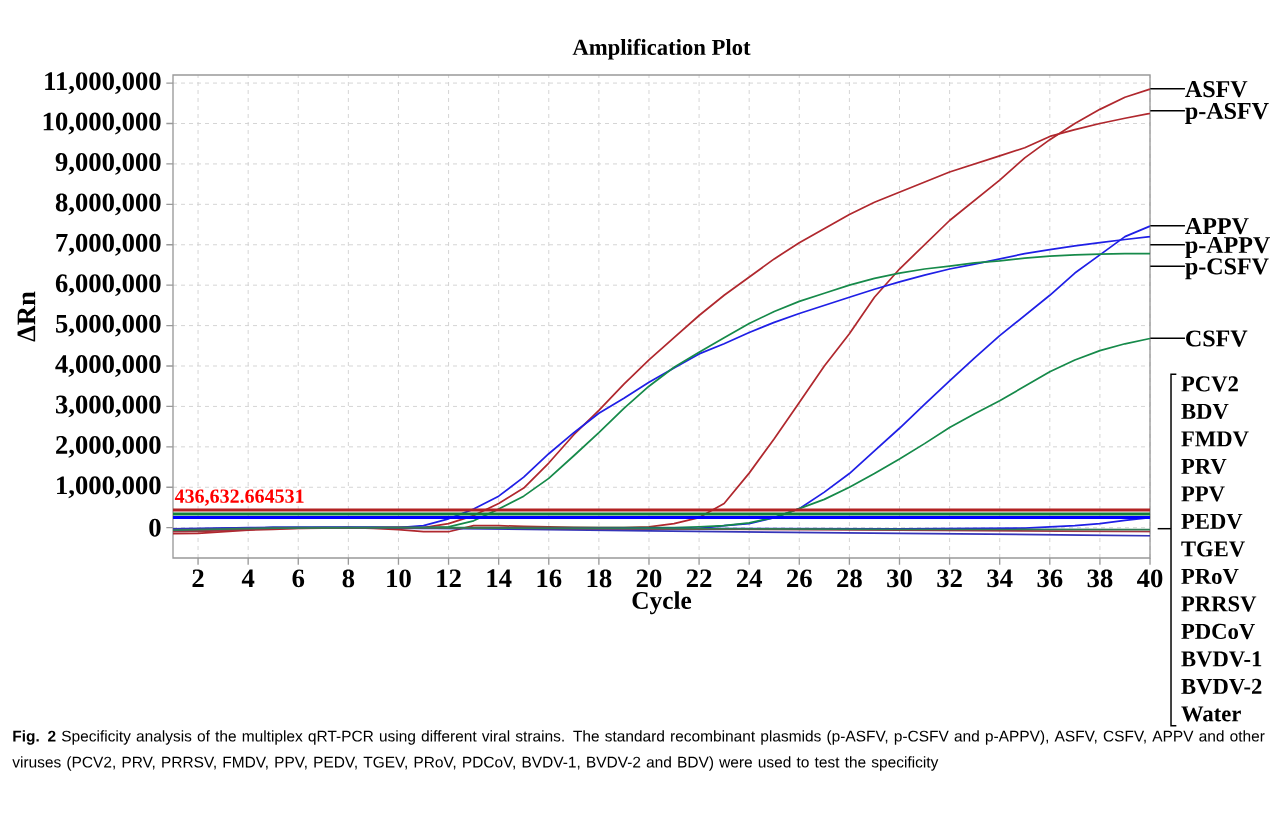 Image resolution: width=1281 pixels, height=814 pixels. What do you see at coordinates (1217, 338) in the screenshot?
I see `series-label: CSFV` at bounding box center [1217, 338].